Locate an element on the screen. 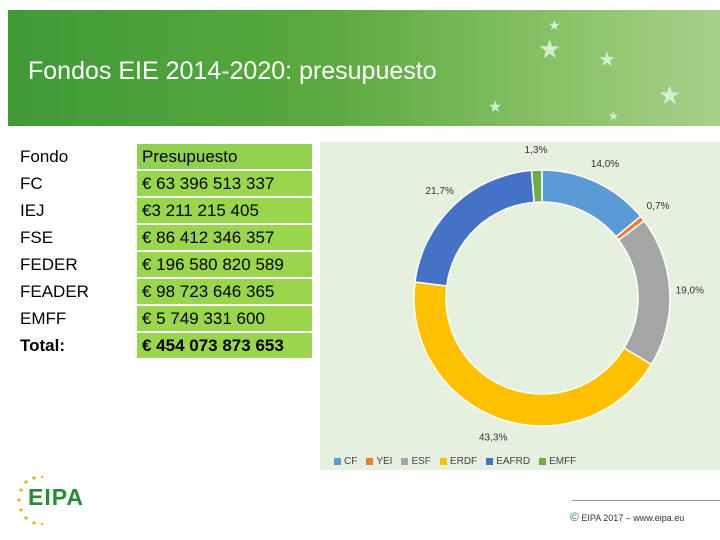 This screenshot has width=720, height=540. total-label: Total: is located at coordinates (43, 345).